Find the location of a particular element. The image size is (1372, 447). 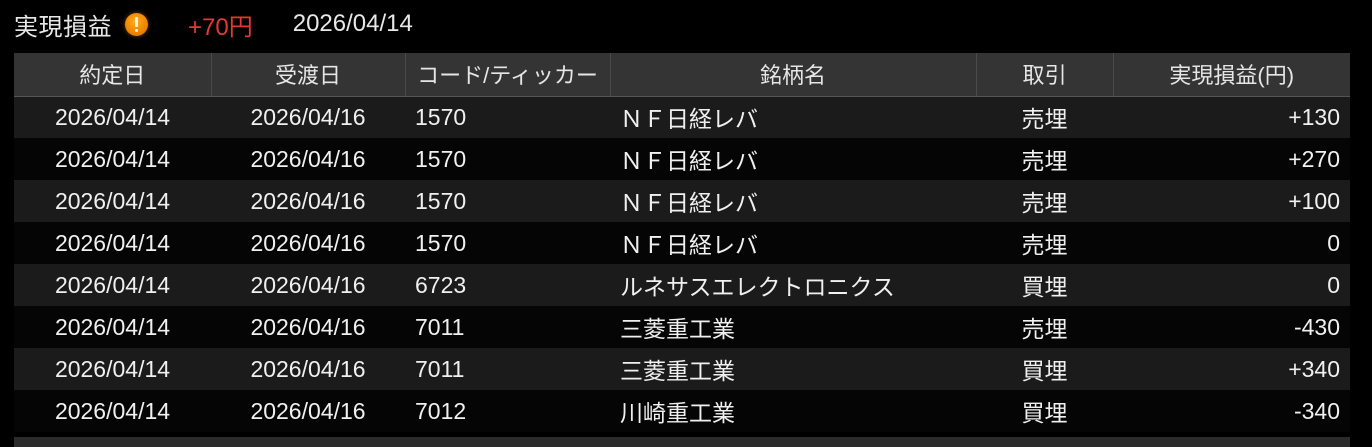

table-row: 2026/04/14 2026/04/16 1570 ＮＦ日経レバ 売埋 +130 is located at coordinates (682, 117).